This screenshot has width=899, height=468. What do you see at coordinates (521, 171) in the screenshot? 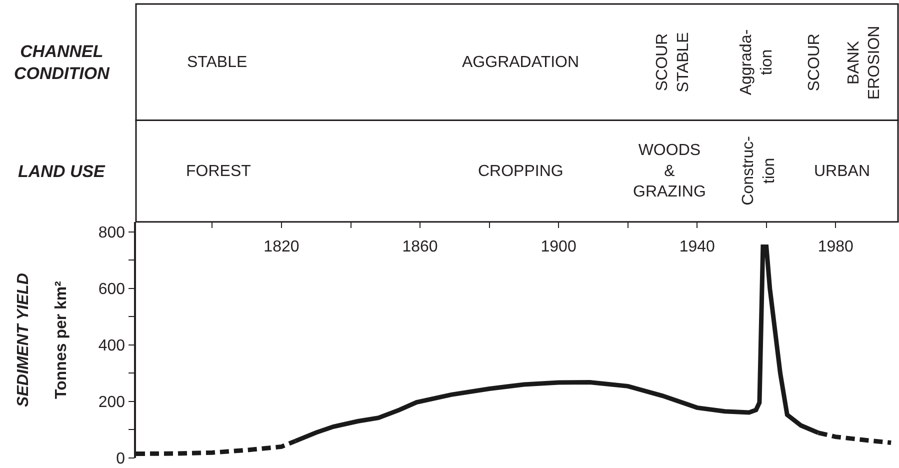
I see `text: CROPPING` at bounding box center [521, 171].